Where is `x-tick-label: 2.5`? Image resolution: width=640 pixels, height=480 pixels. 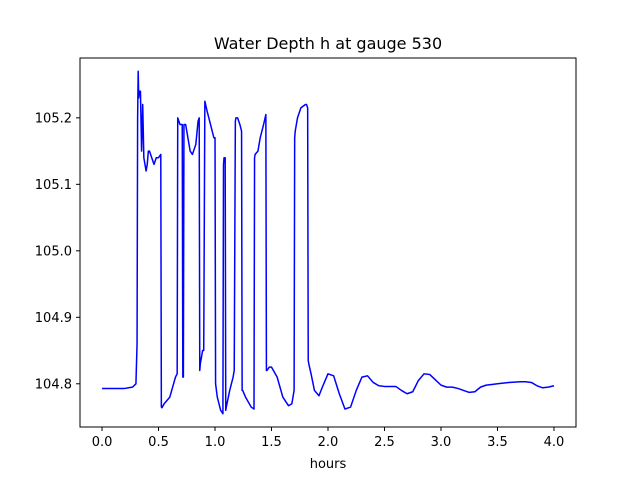
x-tick-label: 2.5 is located at coordinates (384, 442).